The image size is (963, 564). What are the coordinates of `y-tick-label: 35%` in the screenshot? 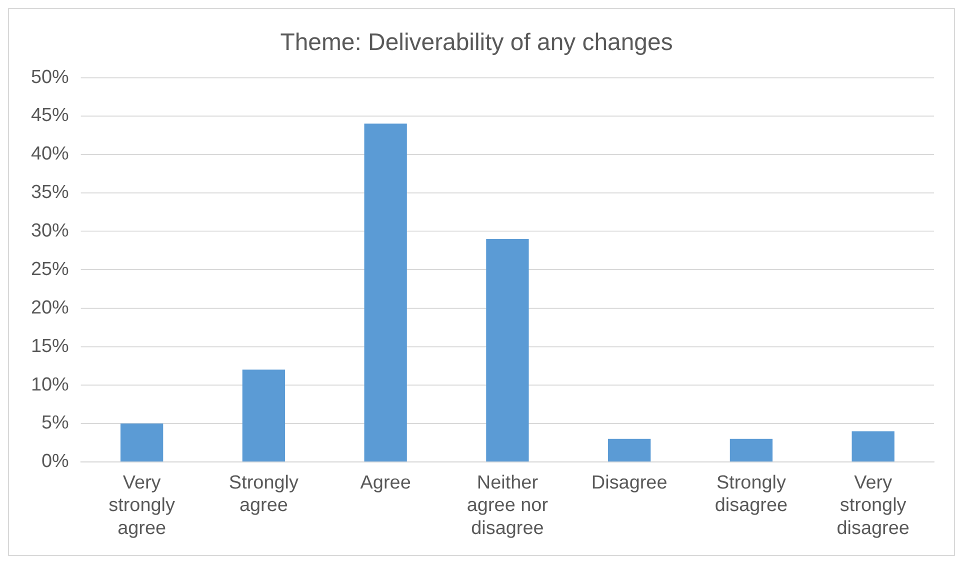 It's located at (50, 193).